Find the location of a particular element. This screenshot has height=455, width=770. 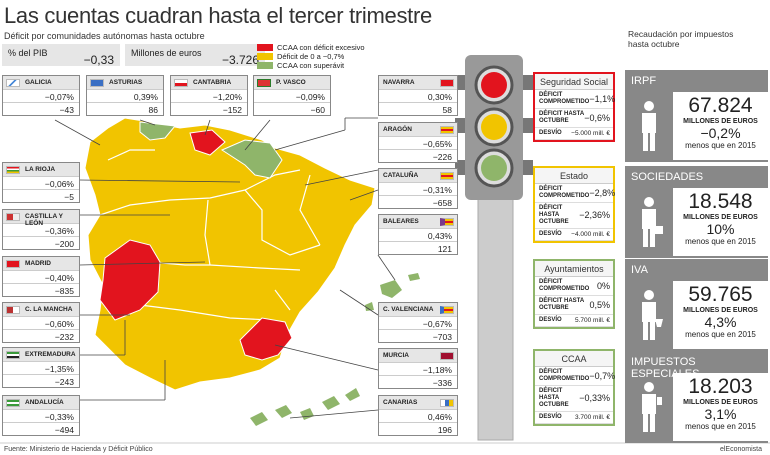

region-eur: 86 is located at coordinates (125, 108).